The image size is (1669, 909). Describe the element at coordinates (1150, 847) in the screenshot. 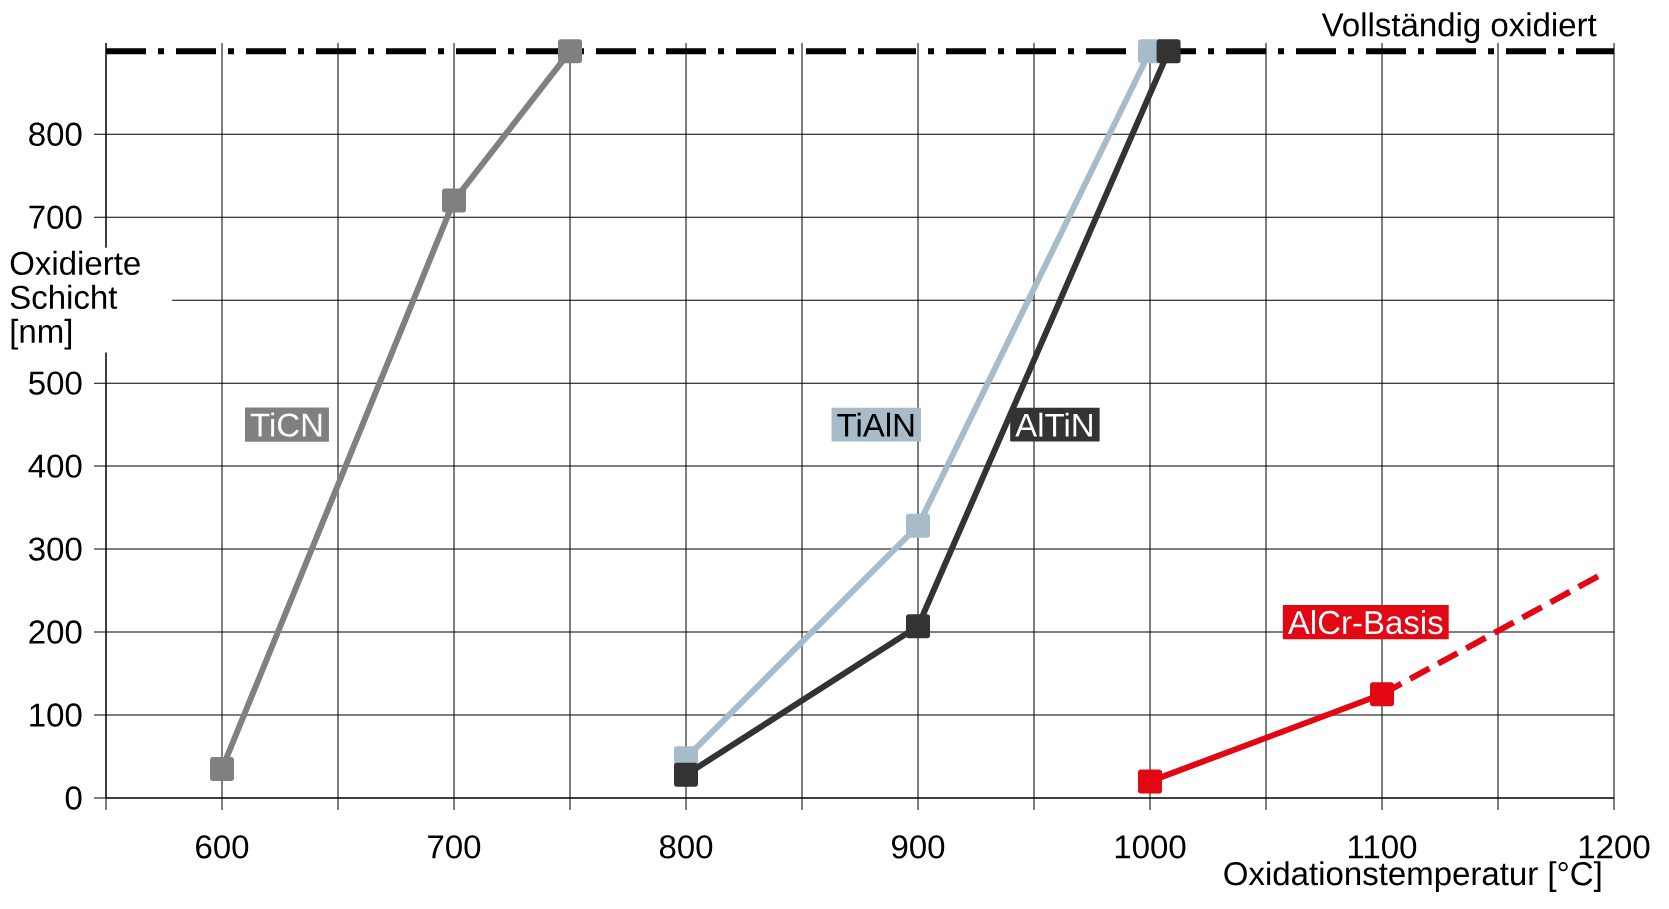

I see `x-tick-label: 1000` at that location.